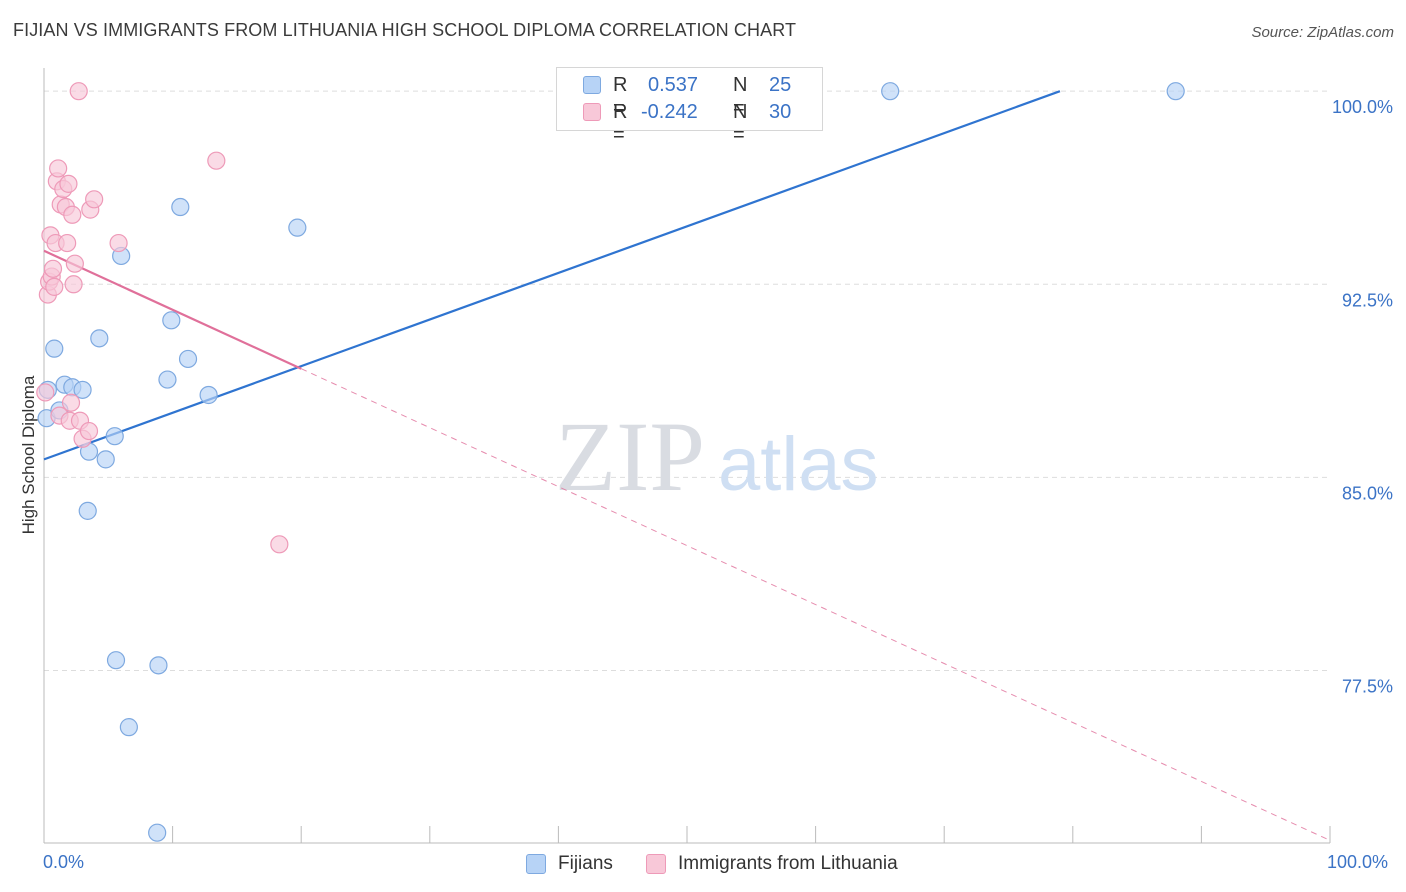 The width and height of the screenshot is (1406, 892). I want to click on y-tick-label: 92.5%, so click(1367, 300).